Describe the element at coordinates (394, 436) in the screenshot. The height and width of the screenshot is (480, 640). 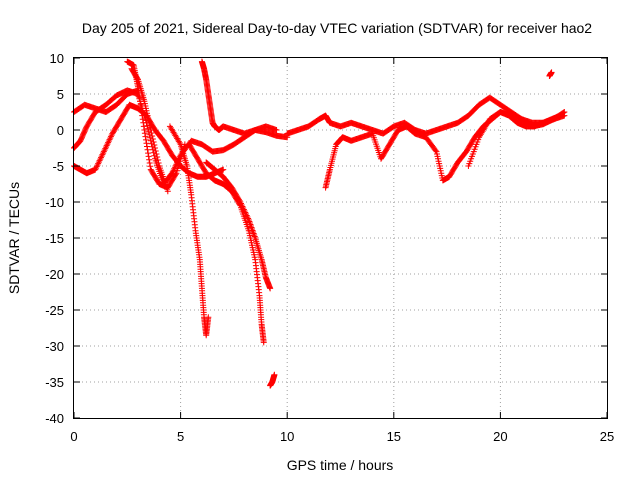
I see `x-tick-label: 15` at that location.